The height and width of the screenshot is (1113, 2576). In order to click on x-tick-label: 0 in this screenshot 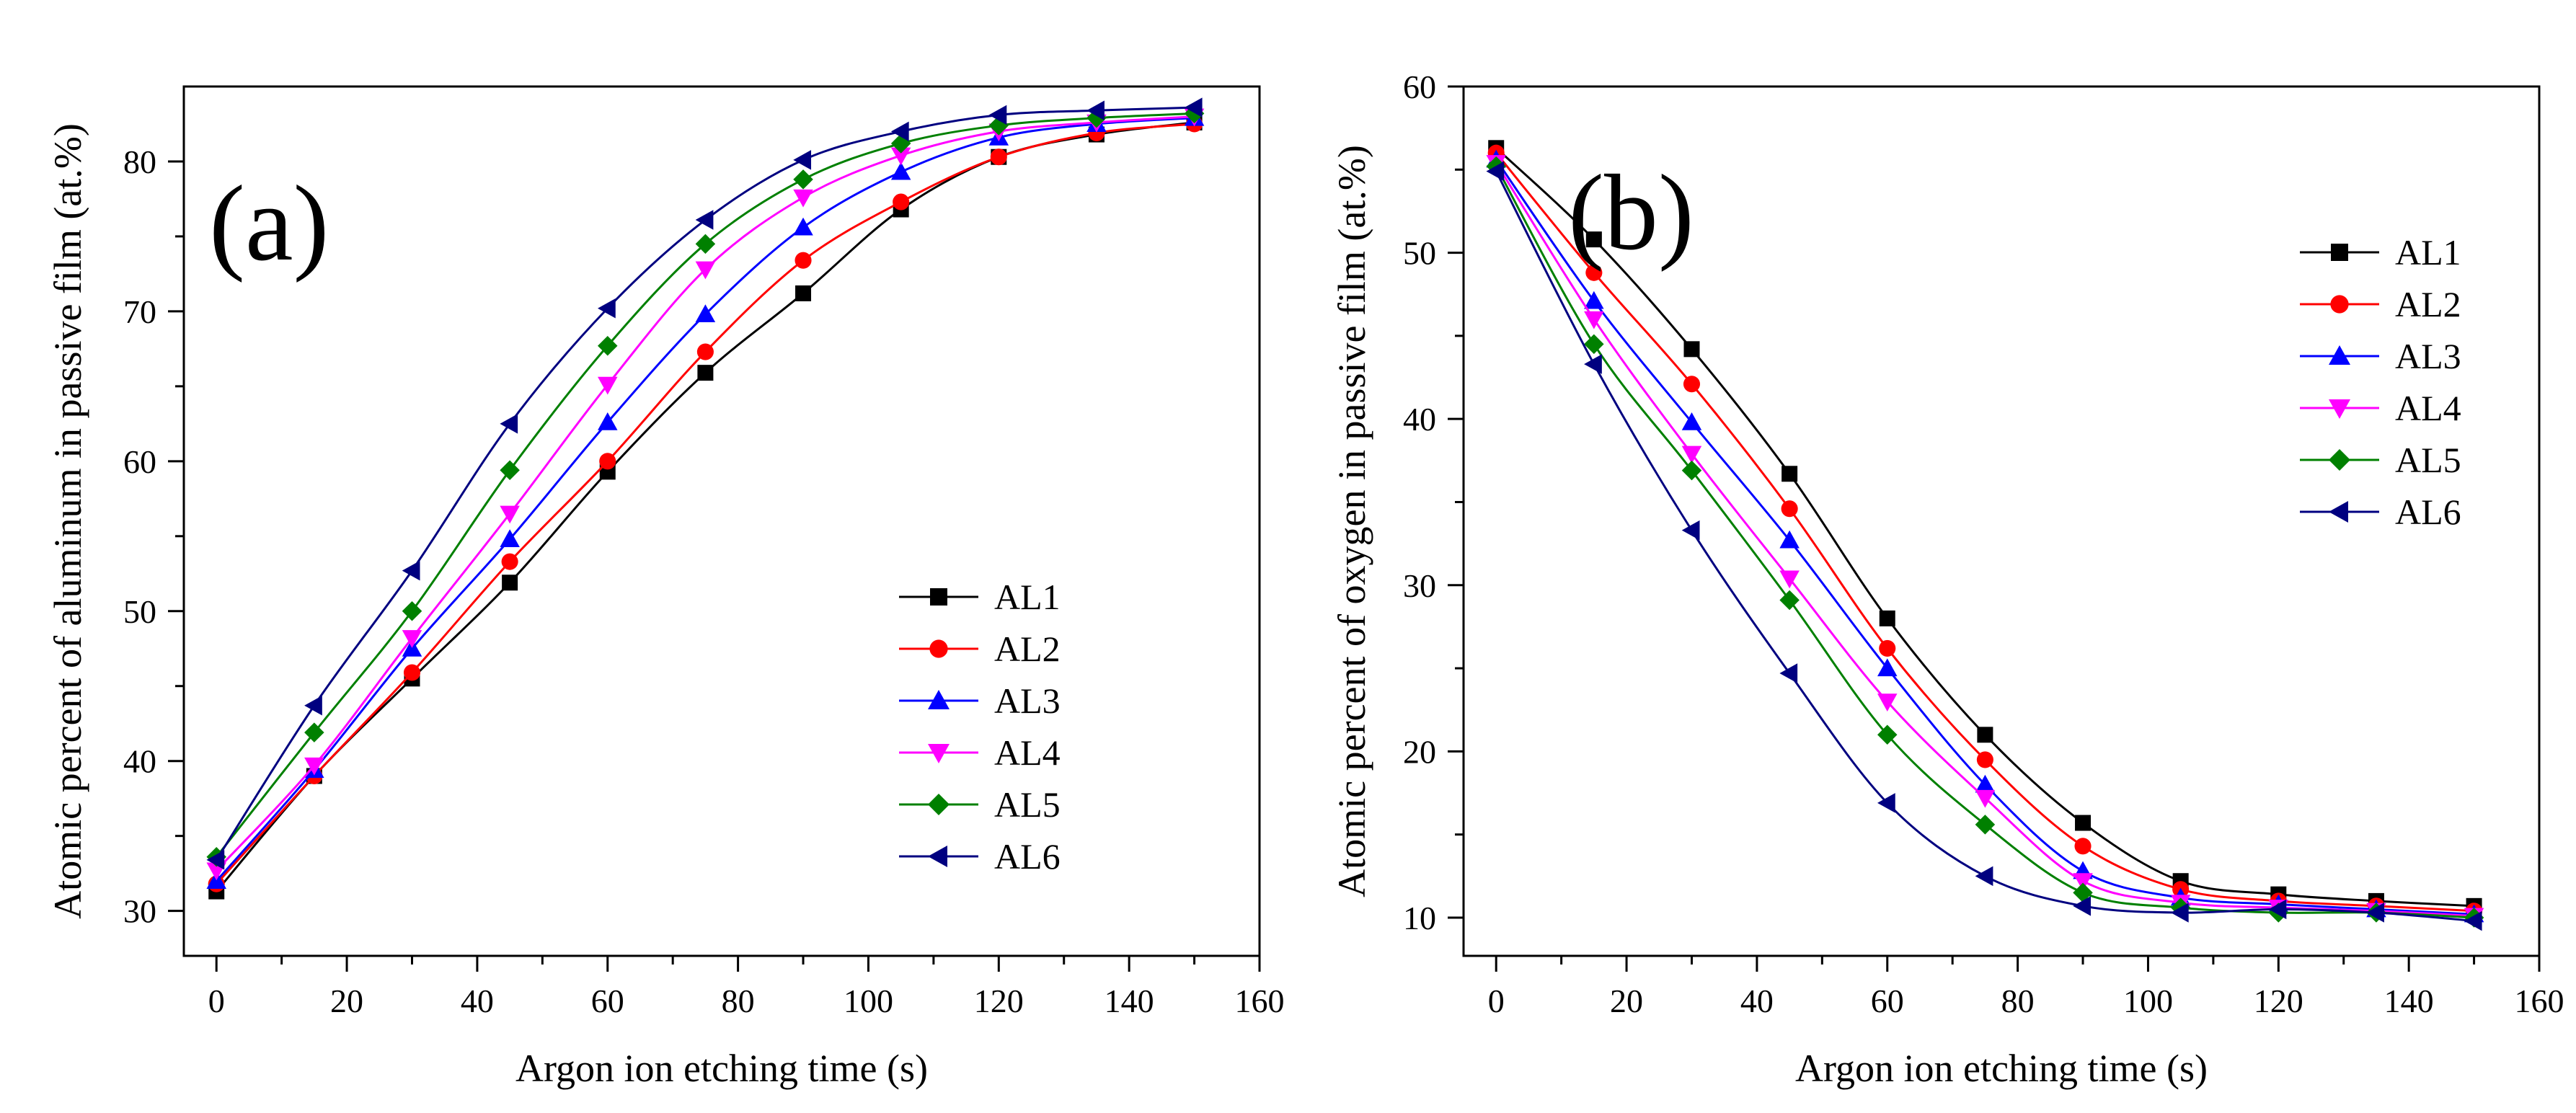, I will do `click(216, 1001)`.